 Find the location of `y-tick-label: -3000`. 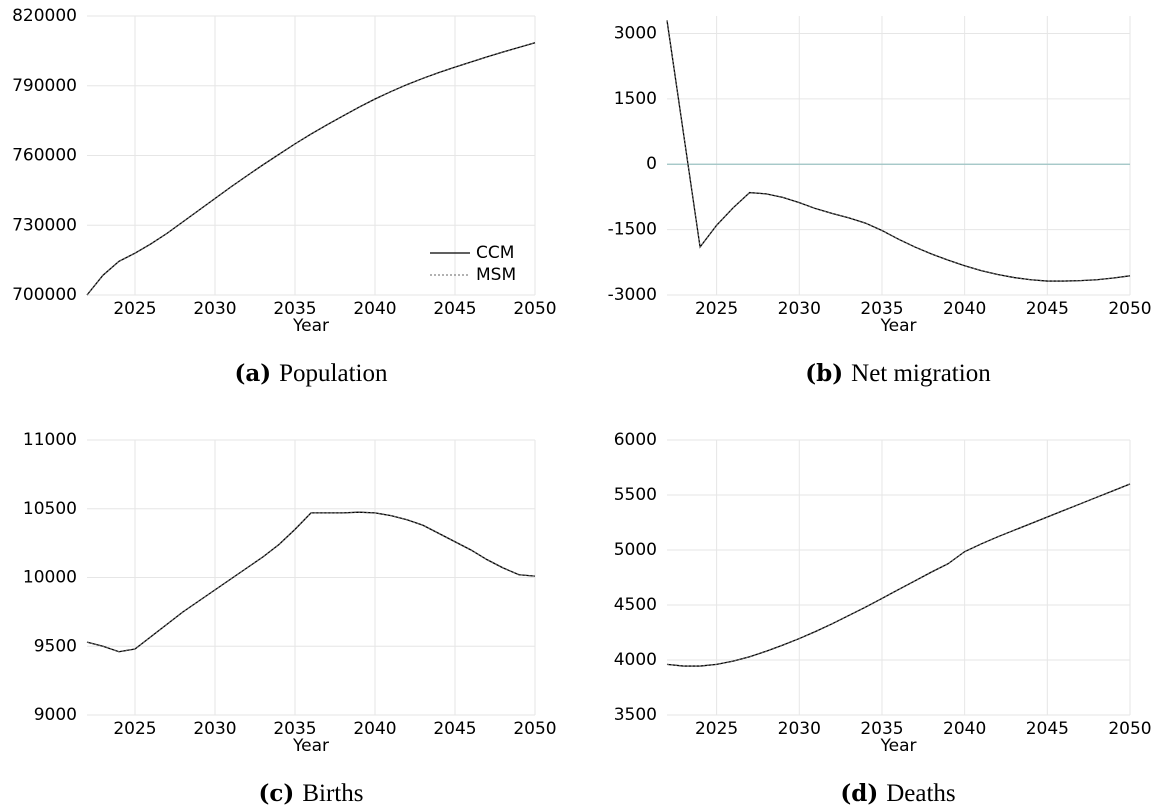

y-tick-label: -3000 is located at coordinates (632, 295).